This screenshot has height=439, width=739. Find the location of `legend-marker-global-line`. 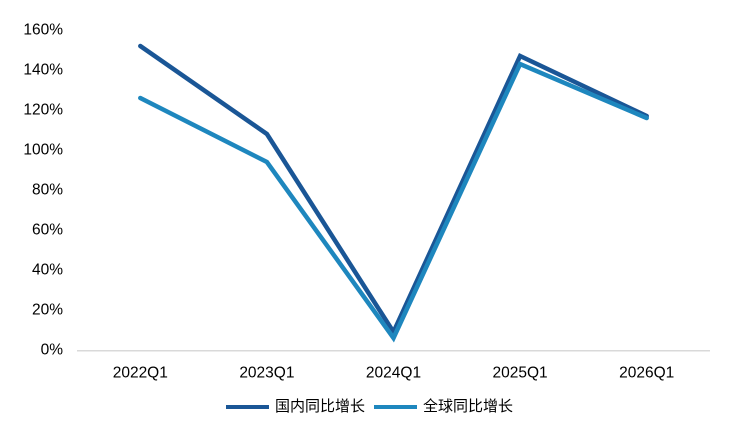

legend-marker-global-line is located at coordinates (395, 407).